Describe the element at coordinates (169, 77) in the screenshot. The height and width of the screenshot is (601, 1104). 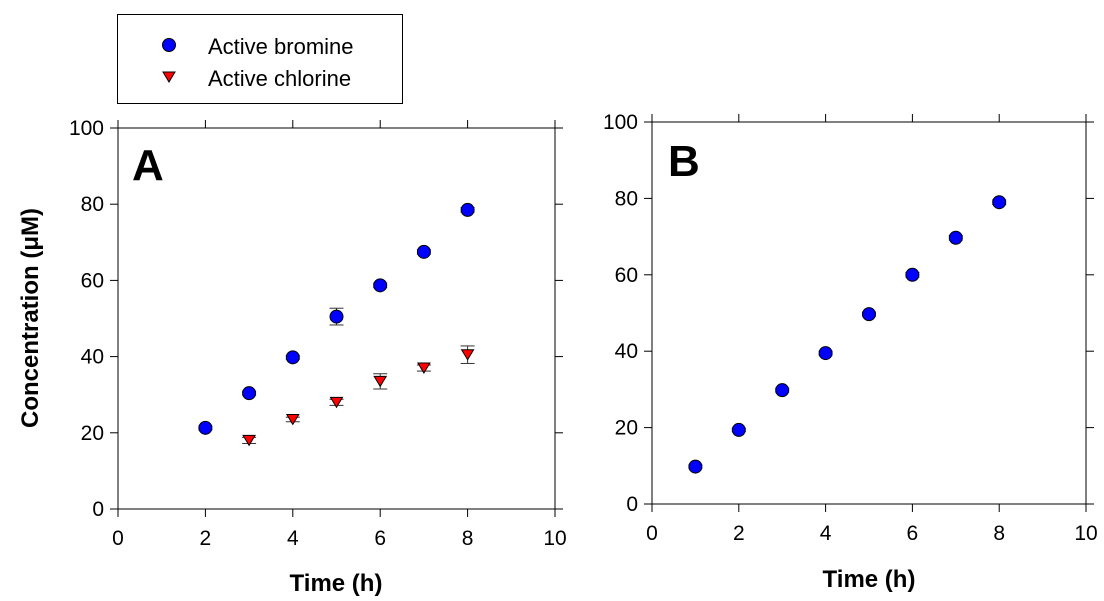
I see `triangle-marker-icon` at that location.